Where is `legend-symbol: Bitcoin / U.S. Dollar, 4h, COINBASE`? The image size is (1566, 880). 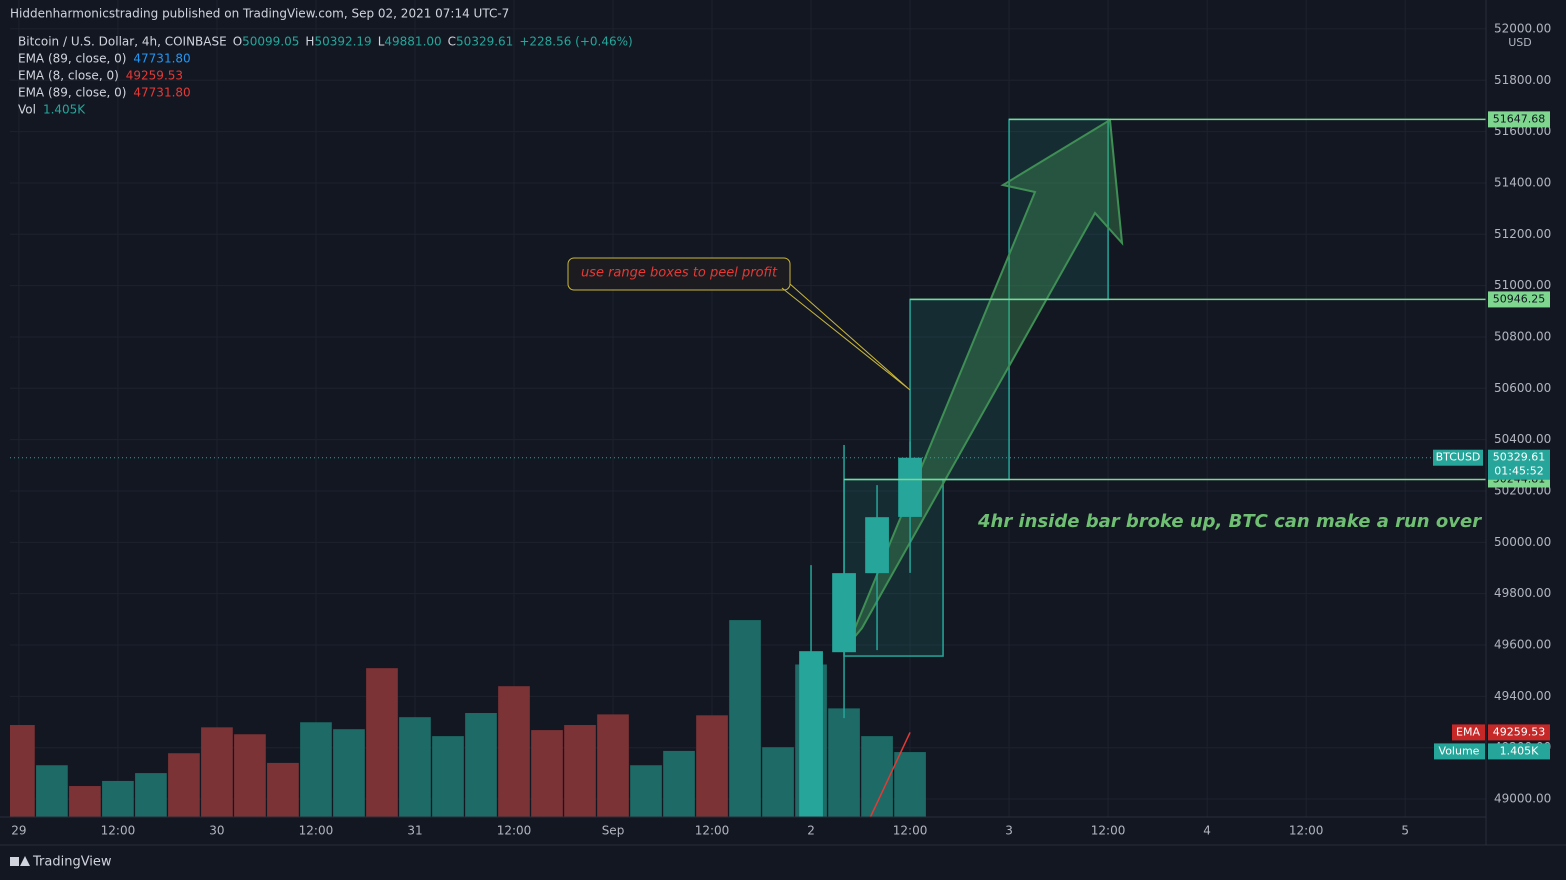 legend-symbol: Bitcoin / U.S. Dollar, 4h, COINBASE is located at coordinates (122, 42).